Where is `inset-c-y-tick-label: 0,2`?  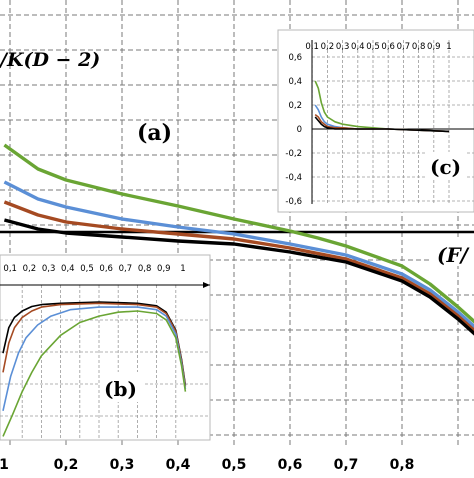
inset-c-y-tick-label: 0,2 is located at coordinates (295, 106).